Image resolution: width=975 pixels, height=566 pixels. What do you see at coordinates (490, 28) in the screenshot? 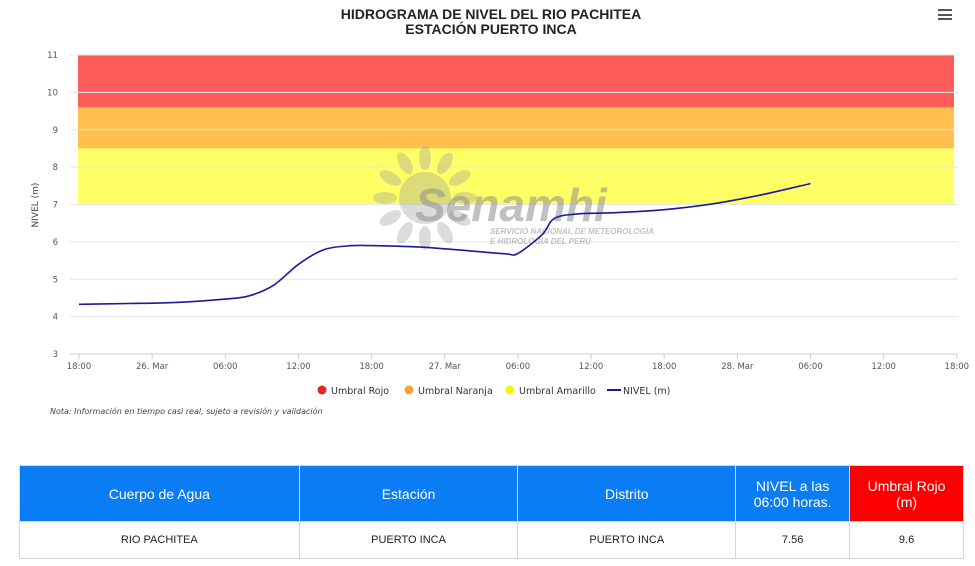
I see `chart-subtitle: ESTACIÓN PUERTO INCA` at bounding box center [490, 28].